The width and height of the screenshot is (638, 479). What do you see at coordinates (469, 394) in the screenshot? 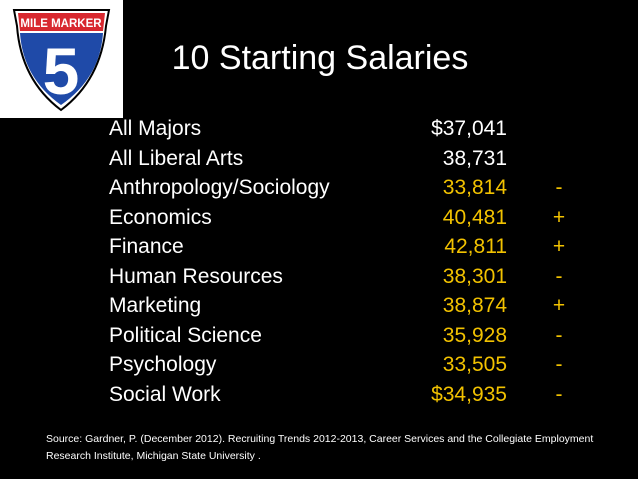
I see `salary-value: $34,935` at bounding box center [469, 394].